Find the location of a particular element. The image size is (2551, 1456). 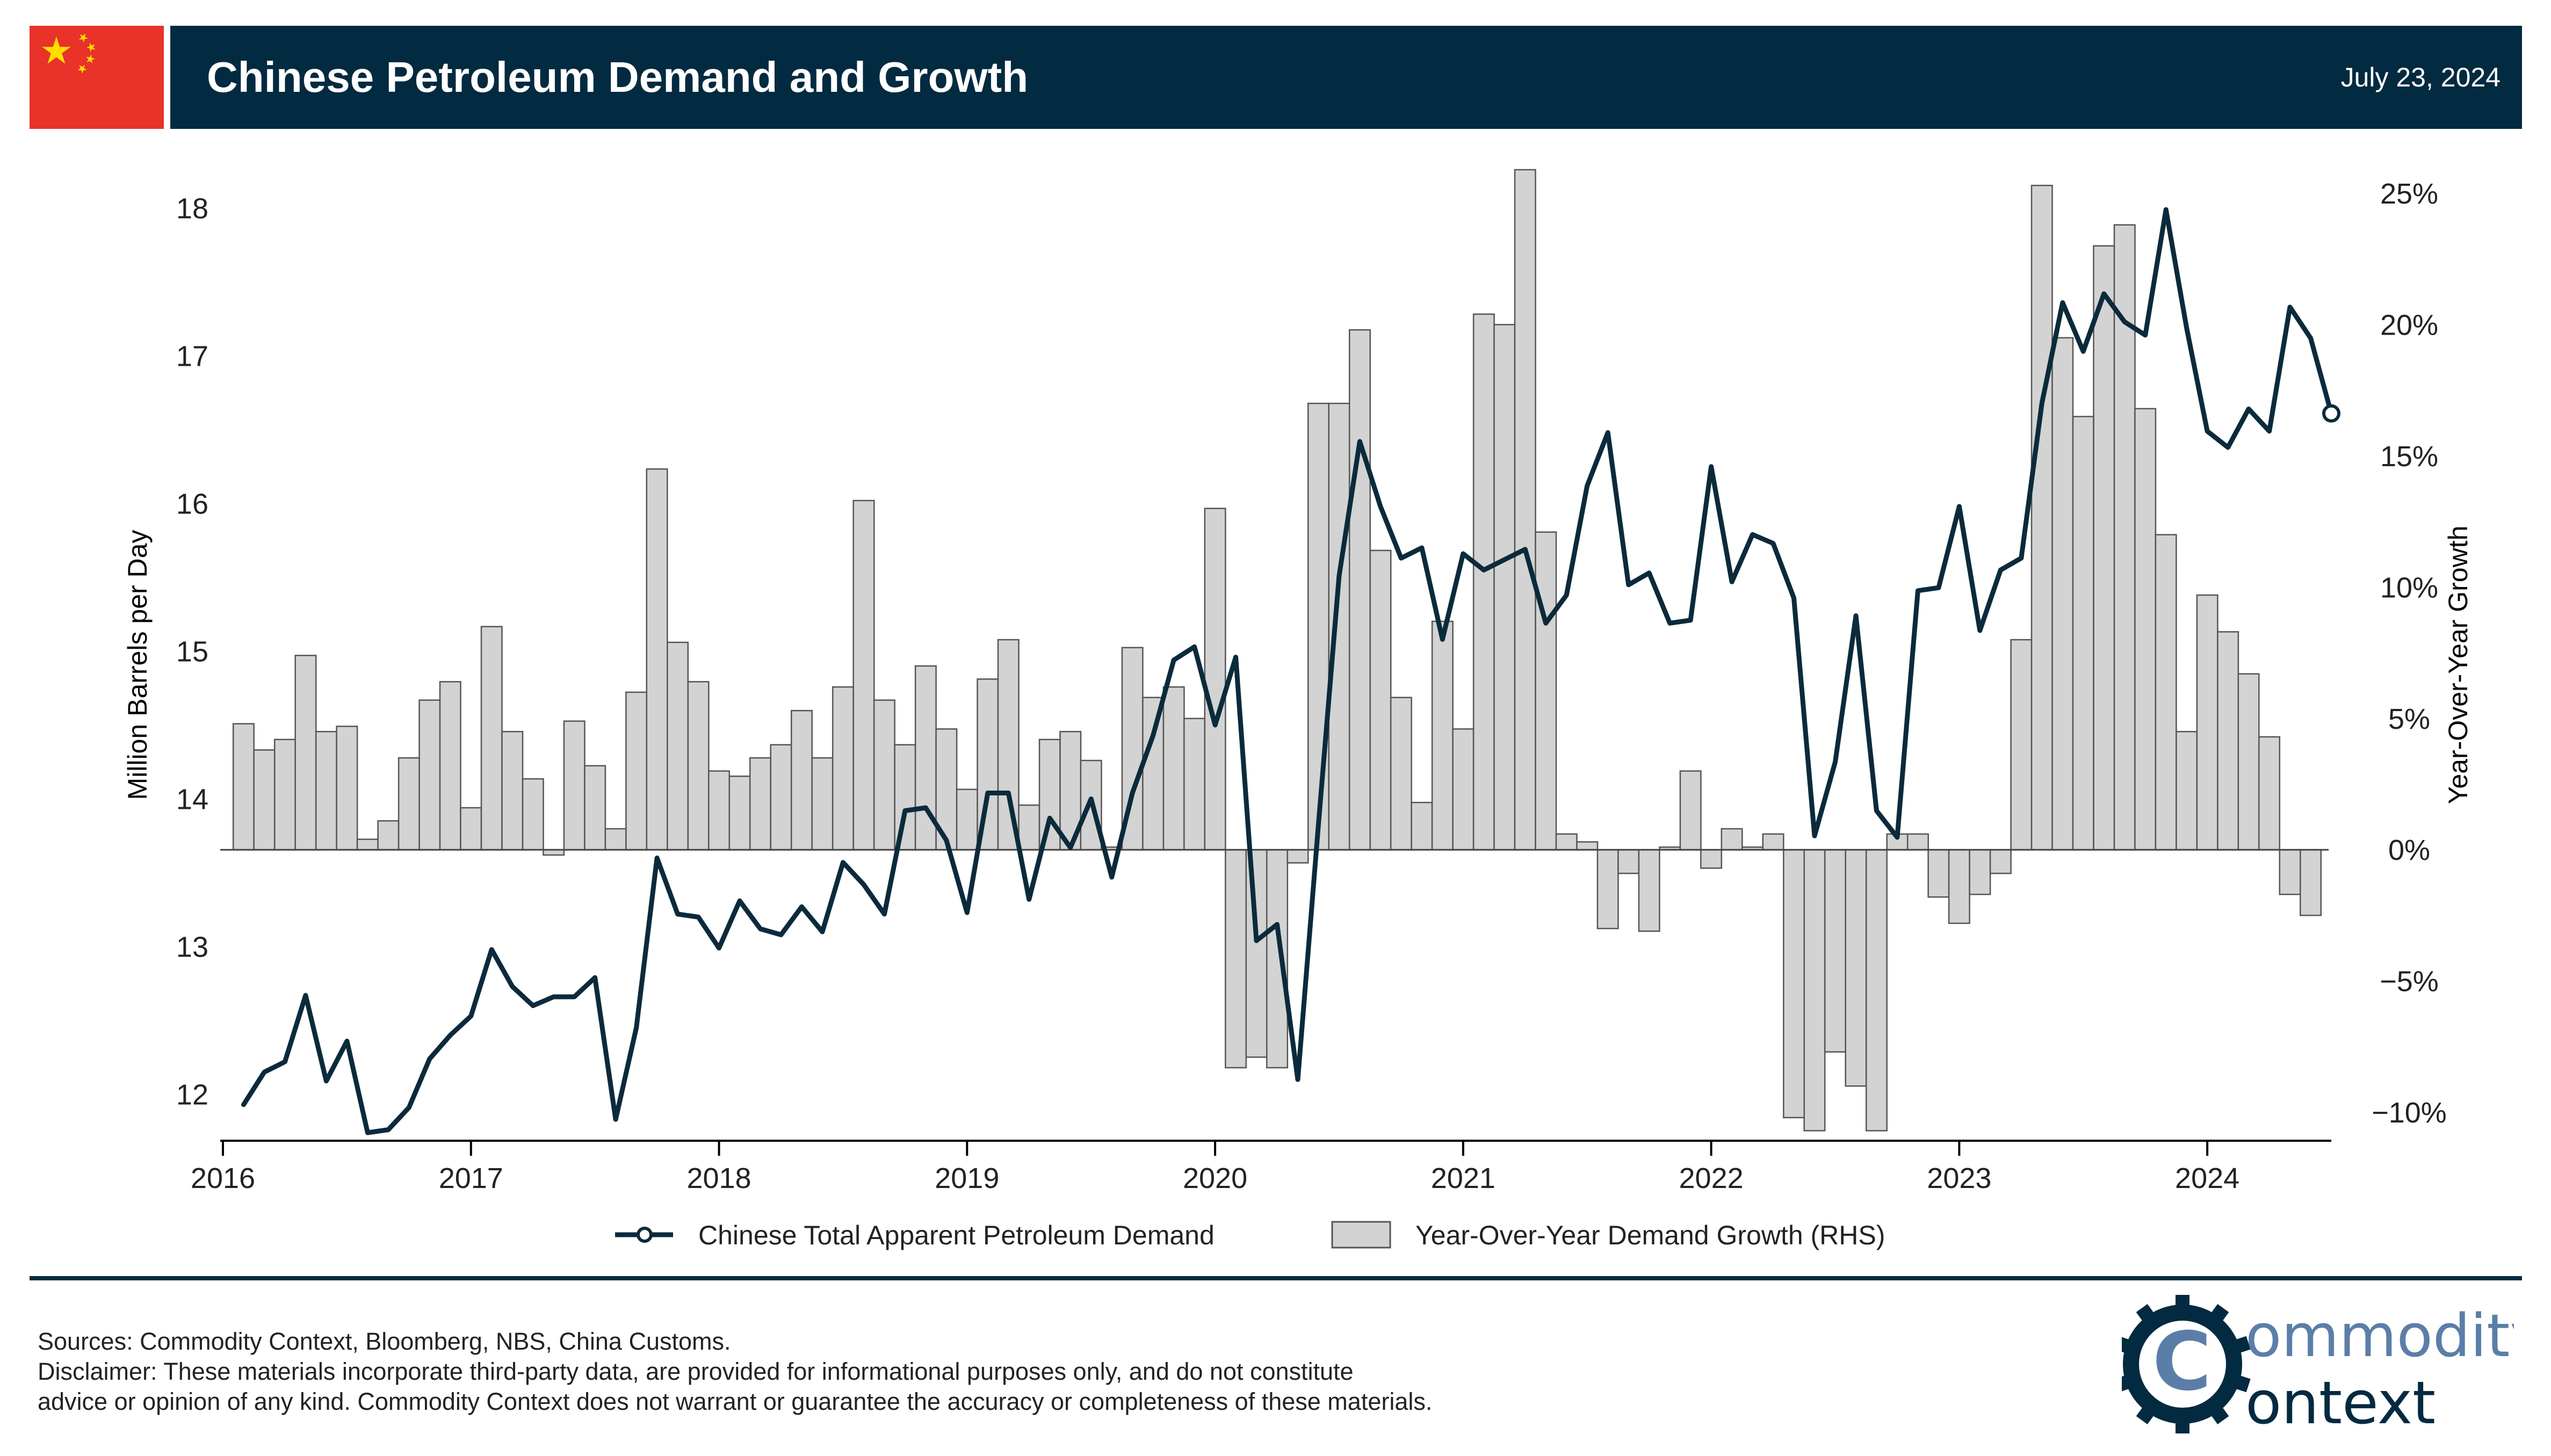

y-tick-label: 15 is located at coordinates (192, 652).